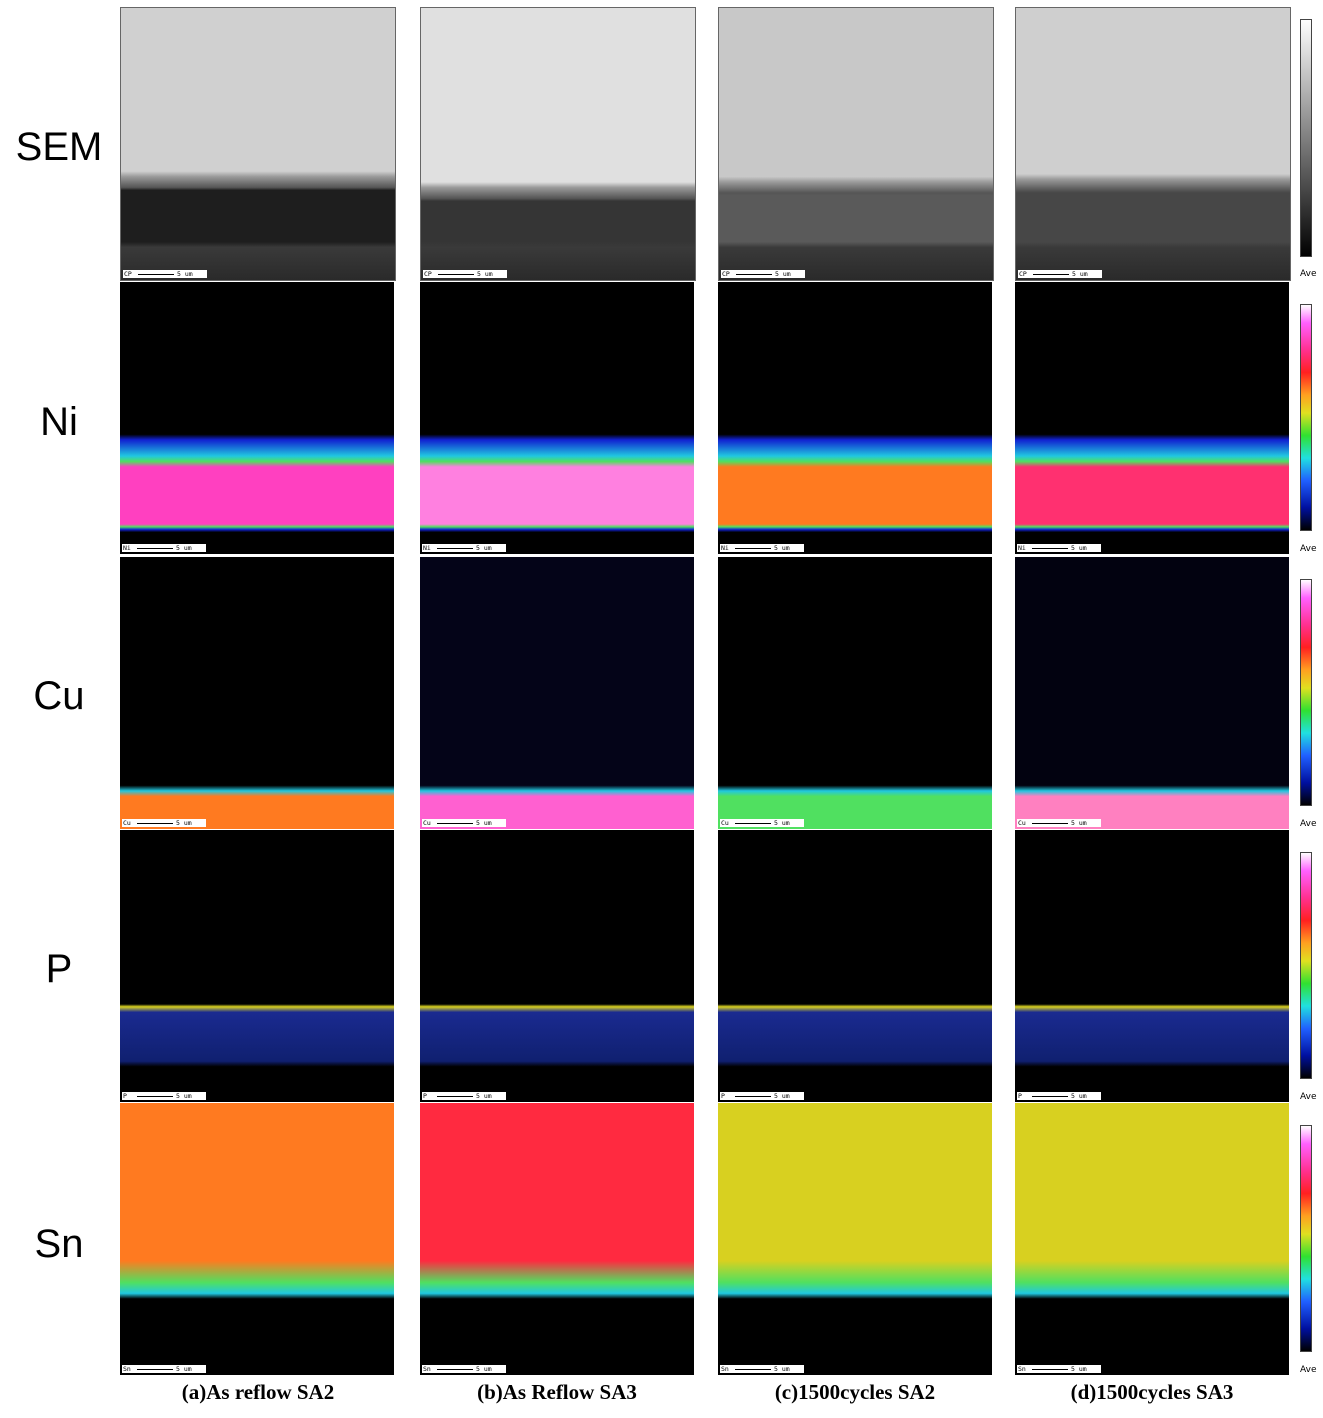 This screenshot has width=1323, height=1418. I want to click on colorbar-p: Ave, so click(1306, 966).